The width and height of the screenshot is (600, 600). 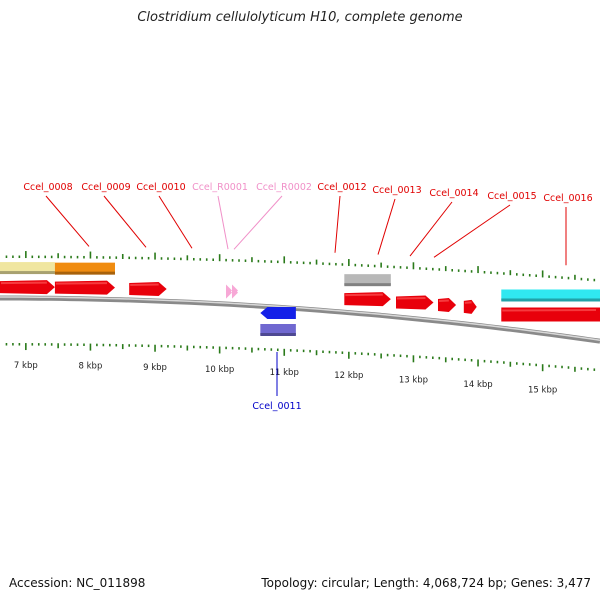 I want to click on scale-label: 9 kbp, so click(x=155, y=368).